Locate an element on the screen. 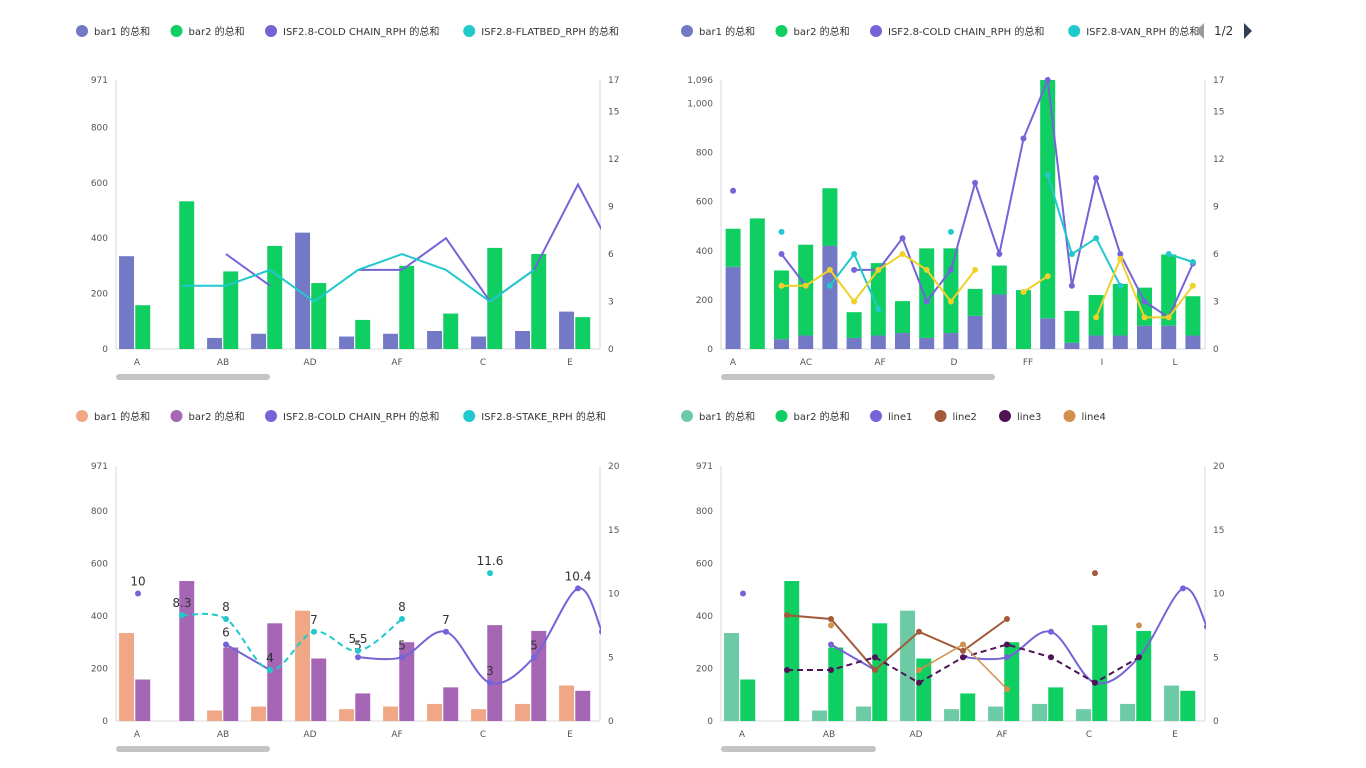 This screenshot has width=1366, height=768. pager-prev-icon is located at coordinates (1200, 31).